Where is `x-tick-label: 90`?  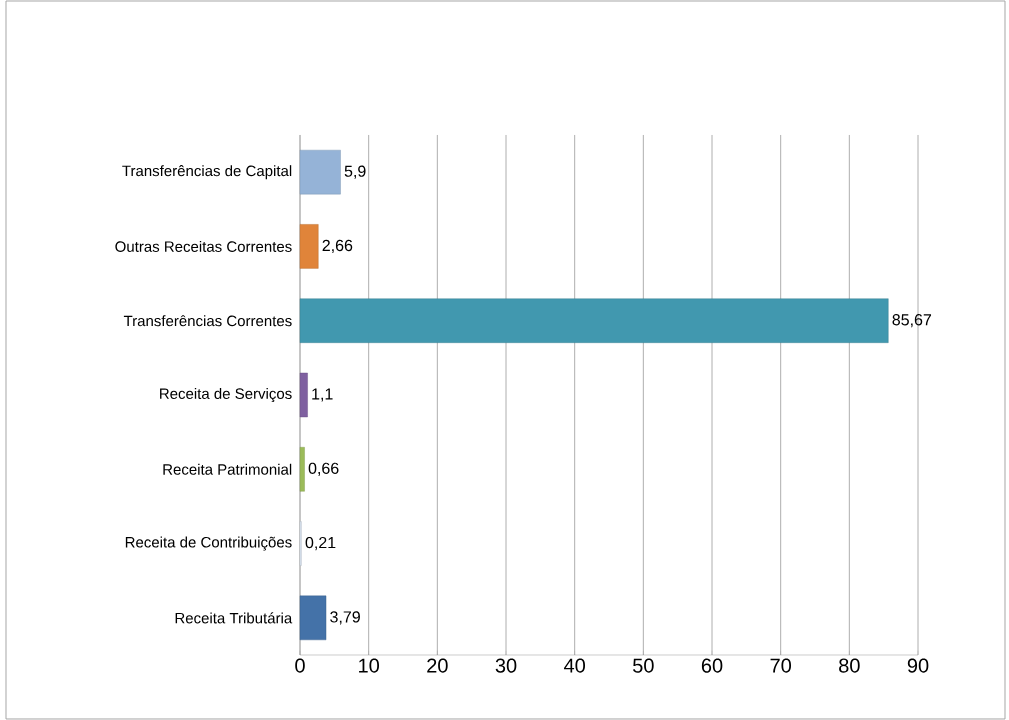
x-tick-label: 90 is located at coordinates (918, 665).